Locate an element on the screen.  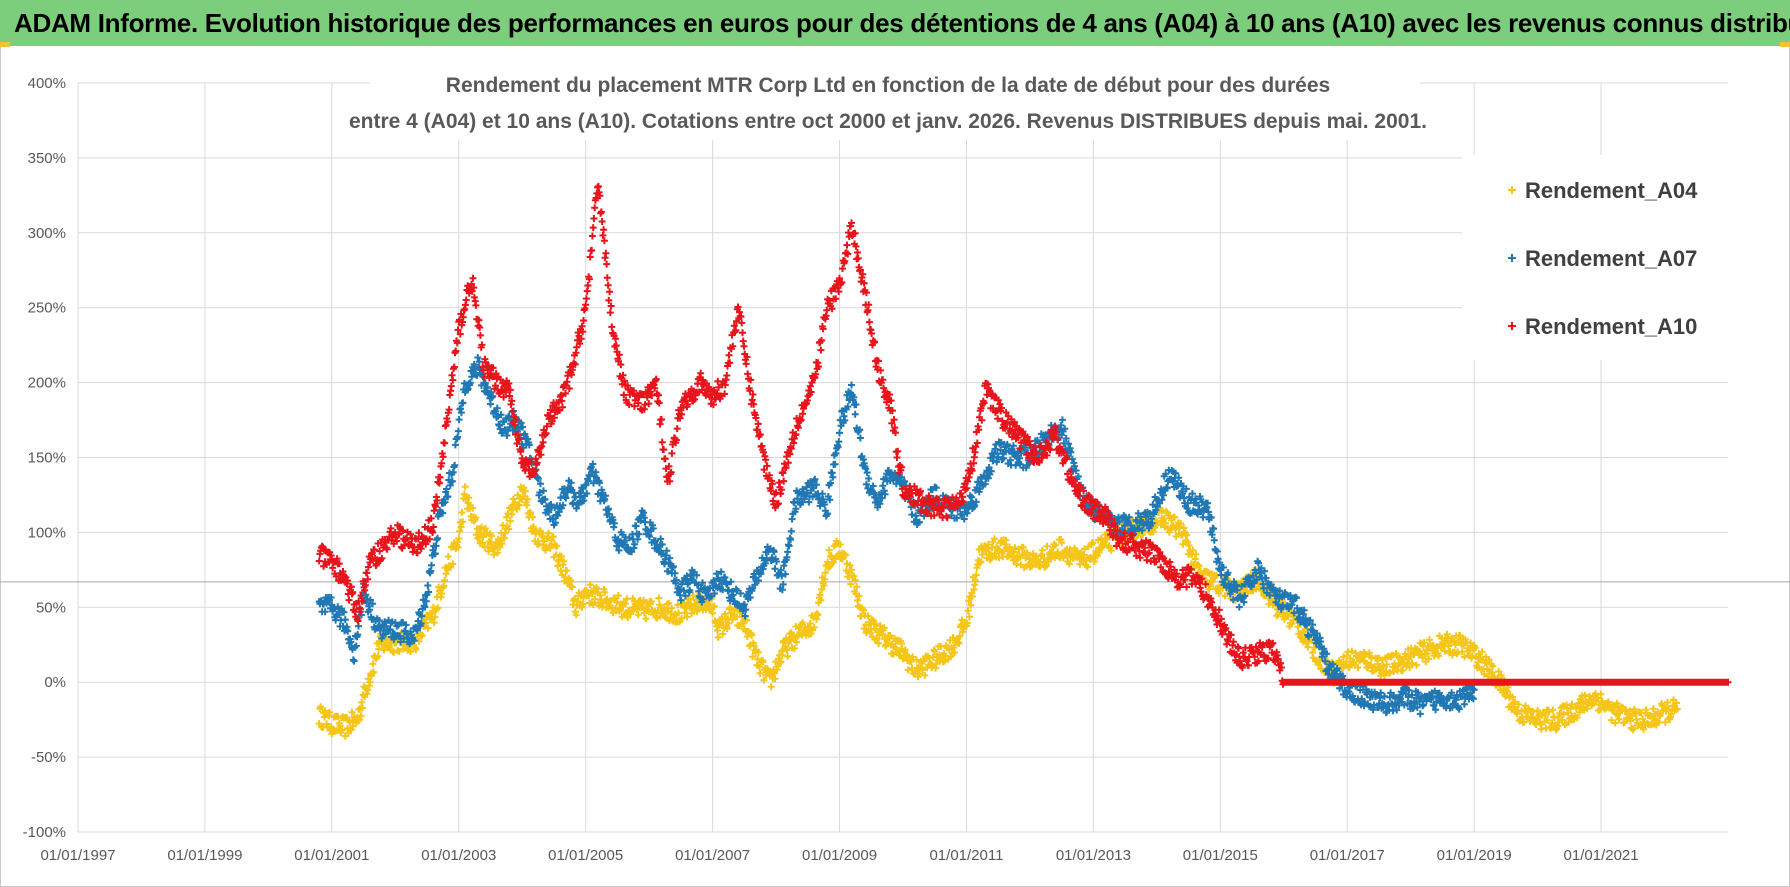
x-tick-label: 01/01/2009 is located at coordinates (839, 855).